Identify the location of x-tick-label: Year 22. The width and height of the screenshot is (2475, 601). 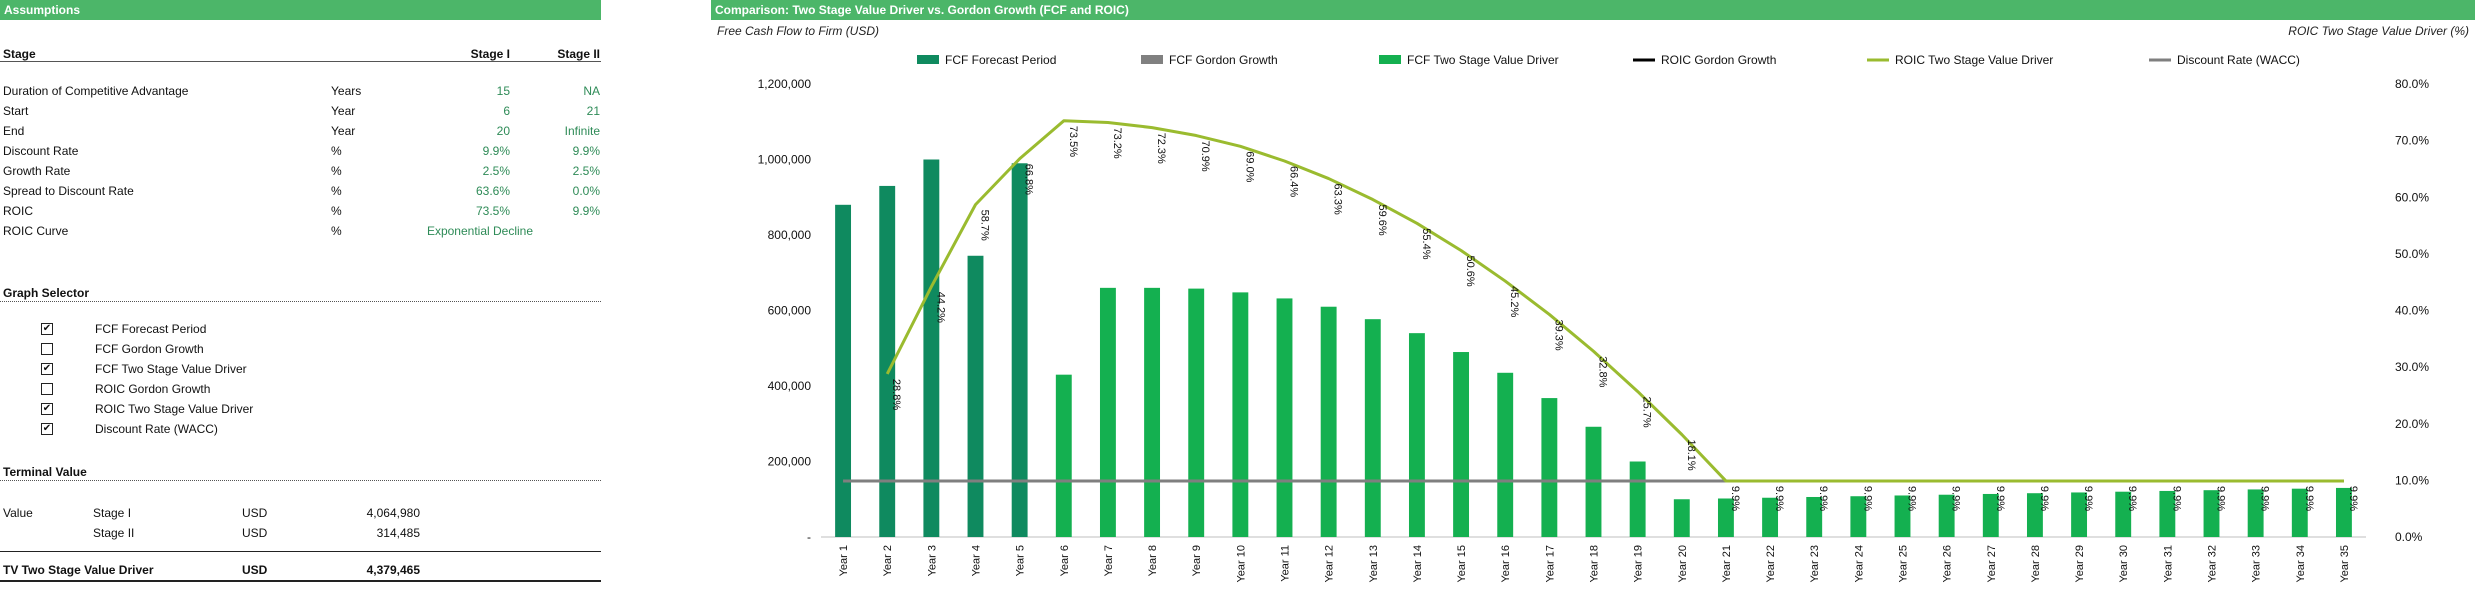
(1771, 564).